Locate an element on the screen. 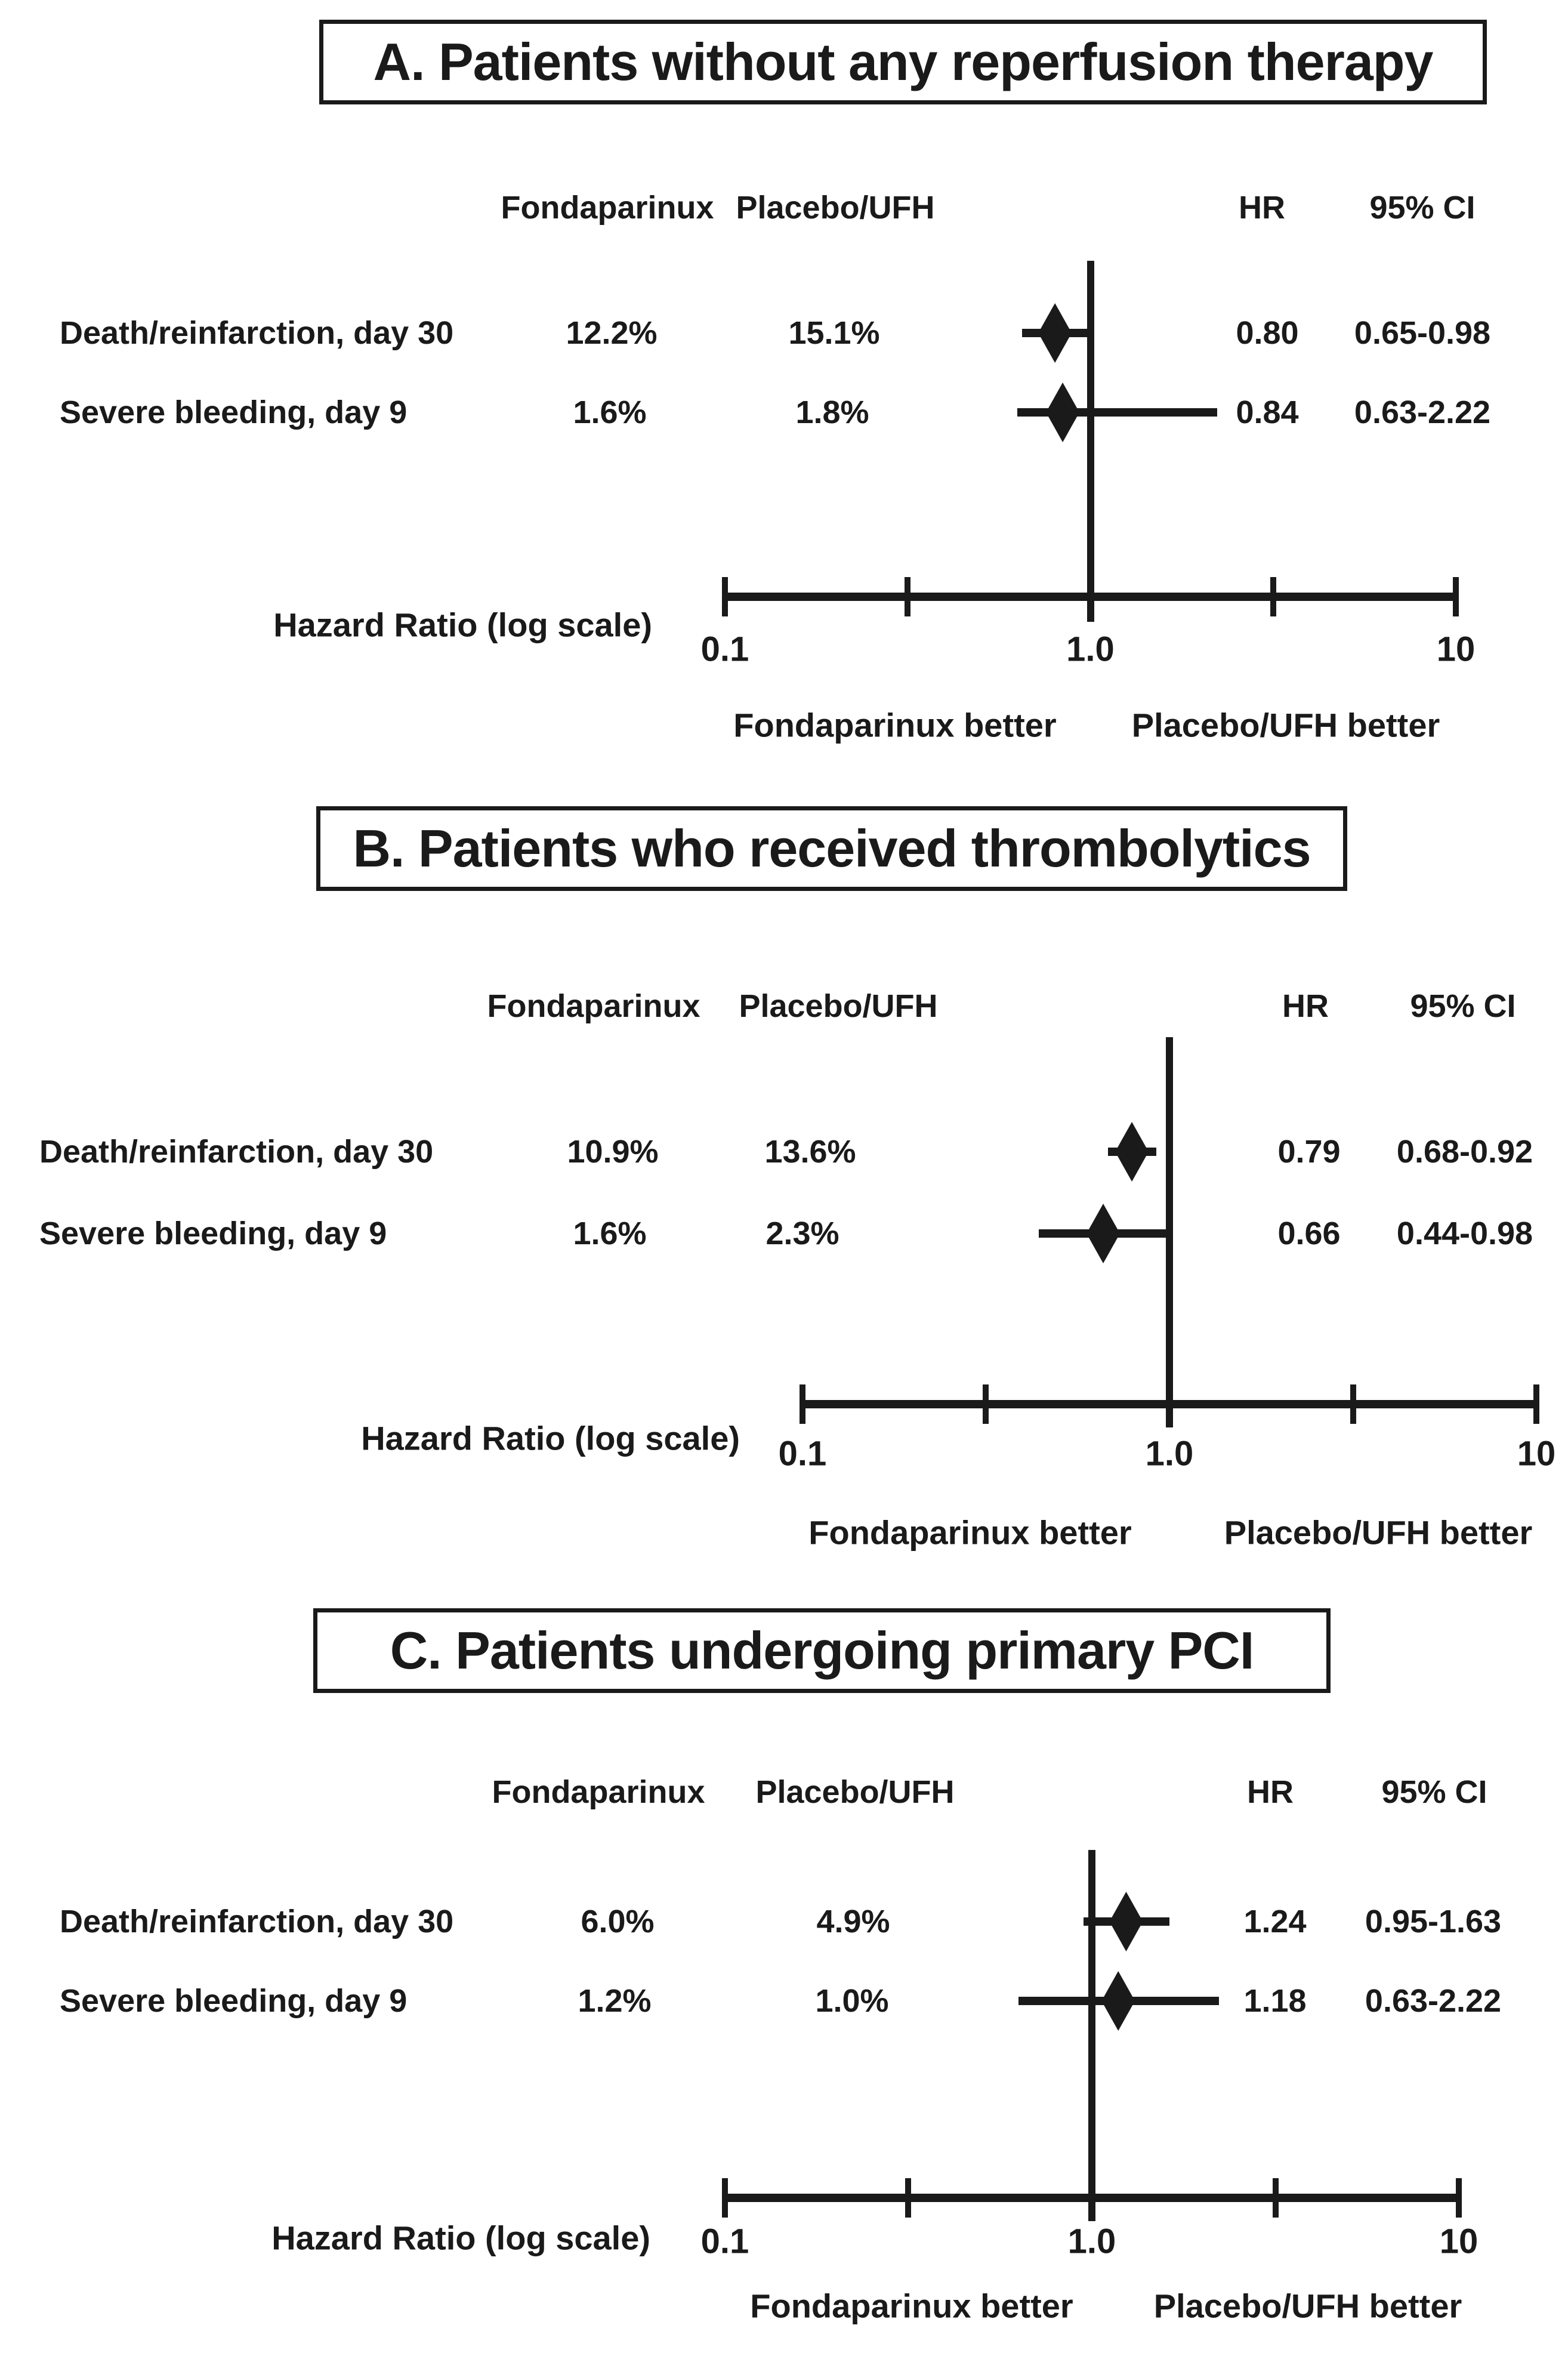  group2-percent: 13.6% is located at coordinates (810, 1152).